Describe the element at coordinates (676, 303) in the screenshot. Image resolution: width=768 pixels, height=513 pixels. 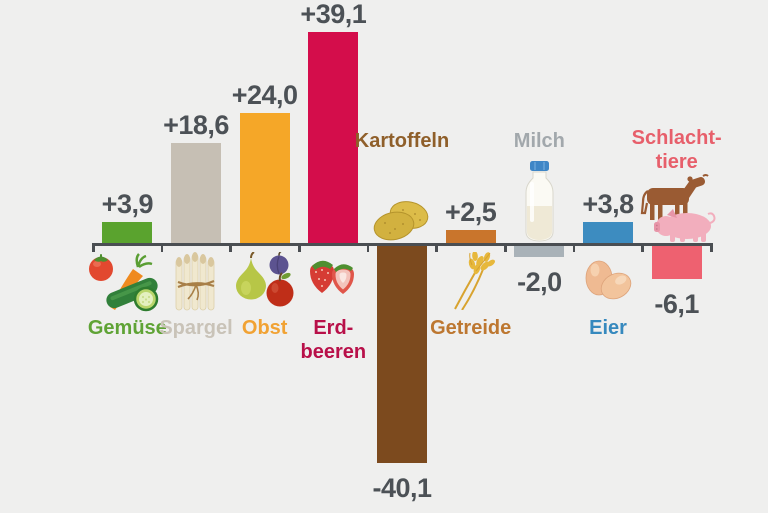
I see `value-label-schlachttiere: -6,1` at that location.